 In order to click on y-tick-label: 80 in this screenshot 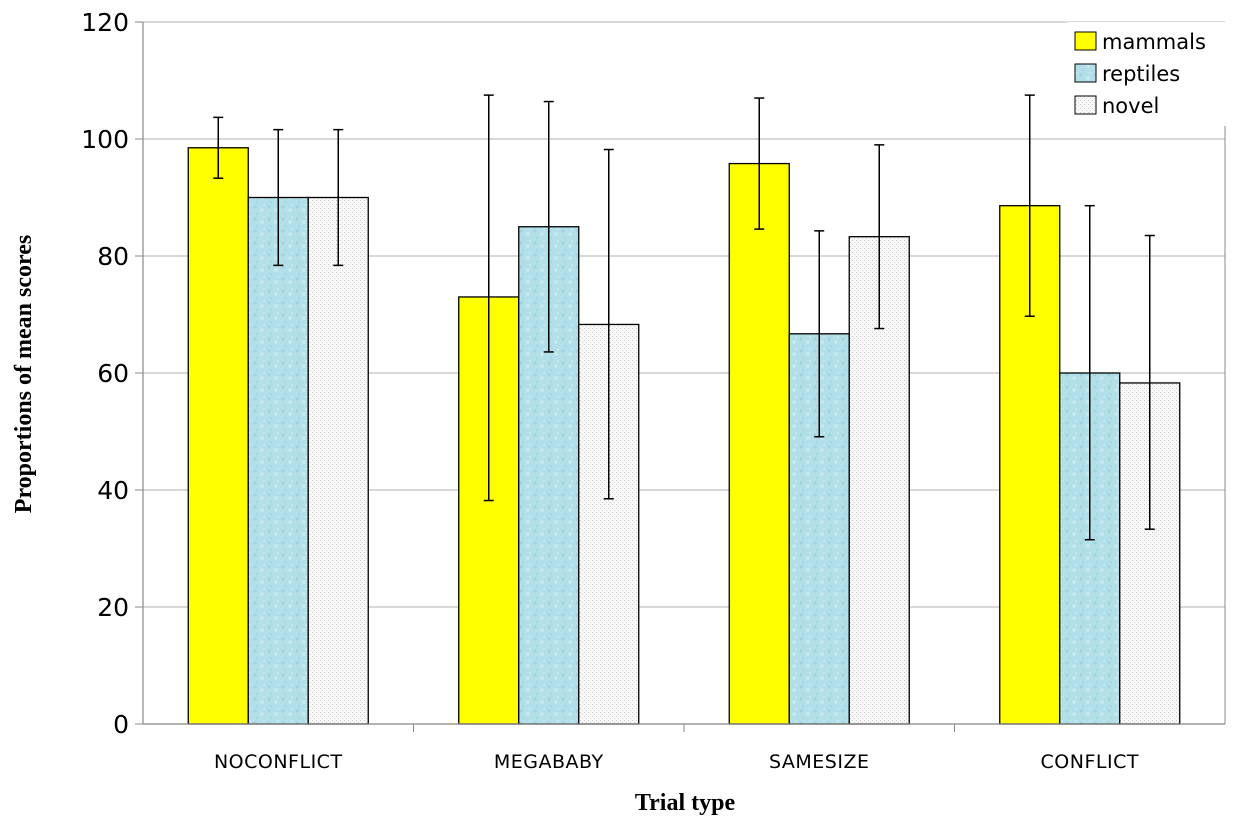, I will do `click(113, 256)`.